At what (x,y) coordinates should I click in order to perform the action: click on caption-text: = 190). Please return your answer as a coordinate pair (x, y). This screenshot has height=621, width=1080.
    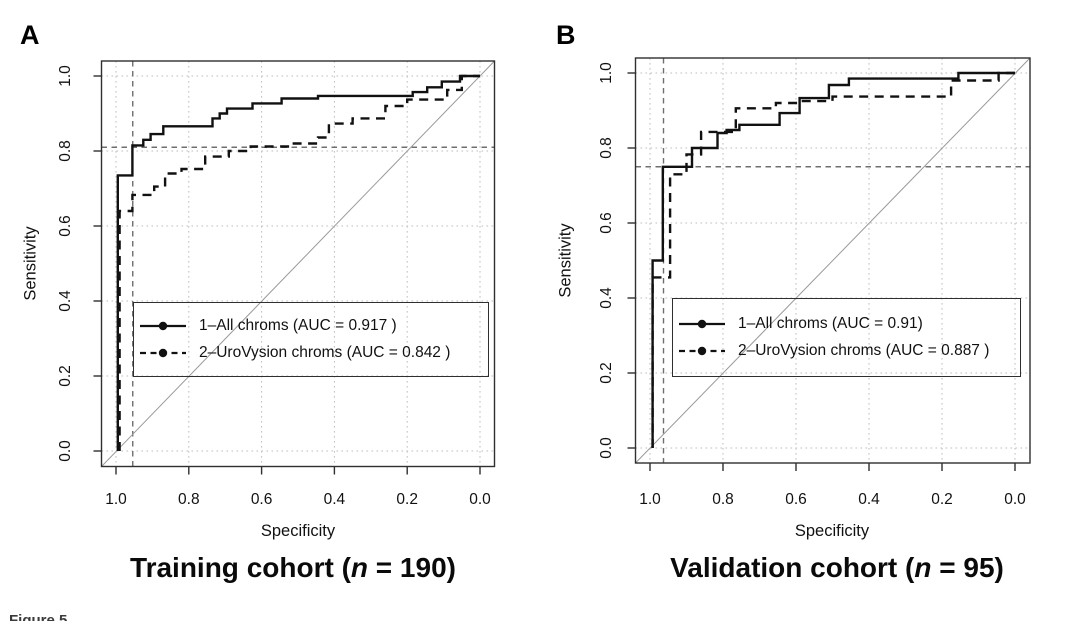
    Looking at the image, I should click on (412, 567).